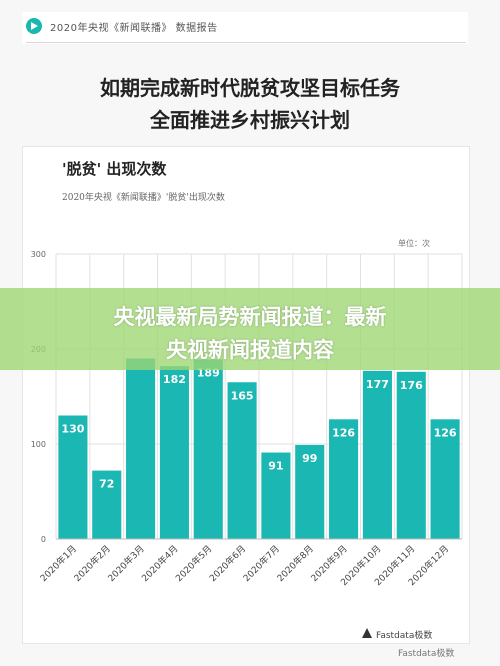  What do you see at coordinates (43, 539) in the screenshot?
I see `y-tick-label: 0` at bounding box center [43, 539].